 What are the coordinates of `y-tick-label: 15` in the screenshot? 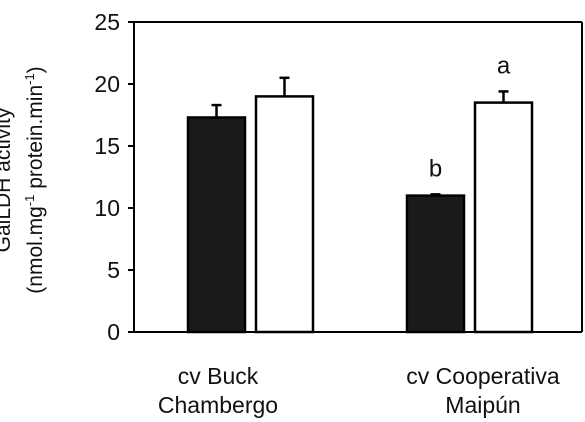 It's located at (107, 146).